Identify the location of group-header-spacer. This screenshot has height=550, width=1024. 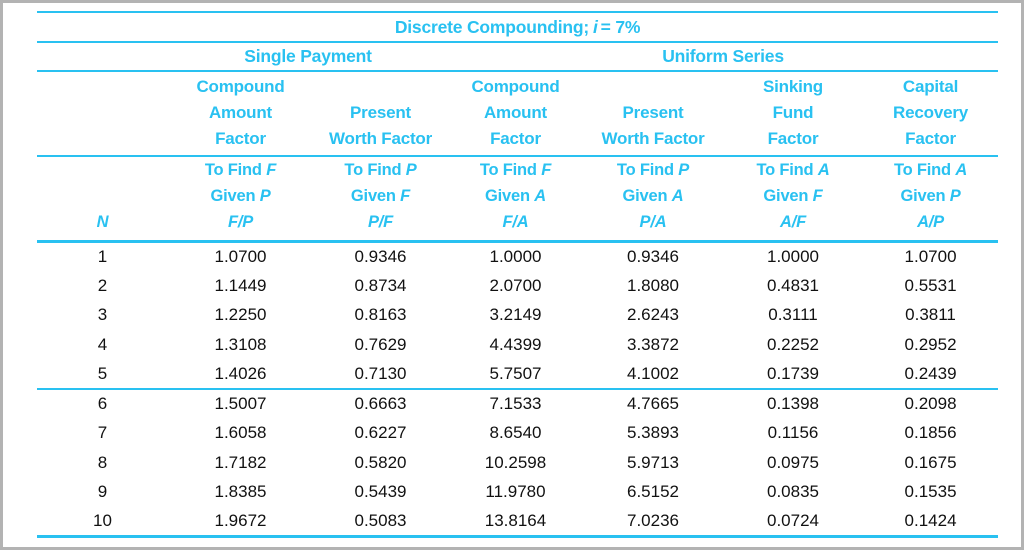
(102, 57).